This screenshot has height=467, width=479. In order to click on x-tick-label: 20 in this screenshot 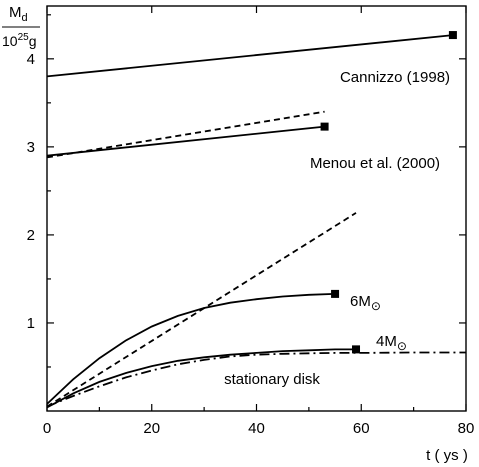, I will do `click(151, 428)`.